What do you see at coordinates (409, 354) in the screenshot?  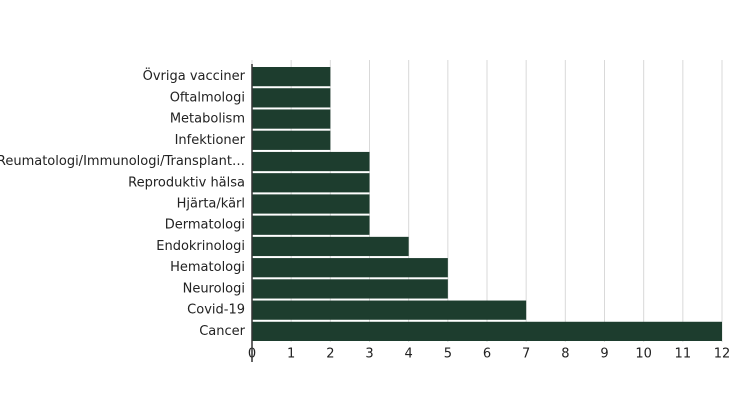 I see `x-tick-label: 4` at bounding box center [409, 354].